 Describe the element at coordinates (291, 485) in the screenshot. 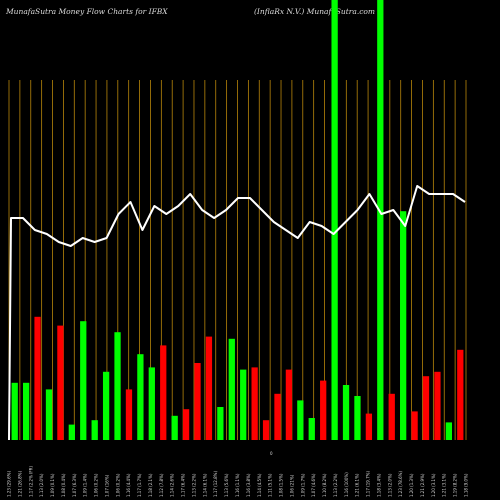

I see `x-tick-label: 1.06 (21%)` at that location.